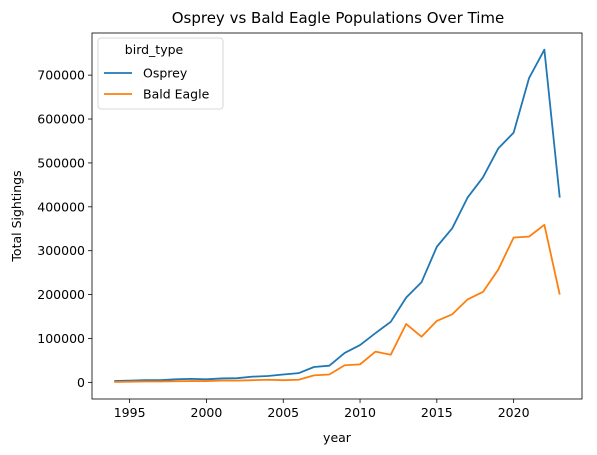 This screenshot has height=455, width=597. Describe the element at coordinates (61, 206) in the screenshot. I see `y-tick-label: 400000` at that location.